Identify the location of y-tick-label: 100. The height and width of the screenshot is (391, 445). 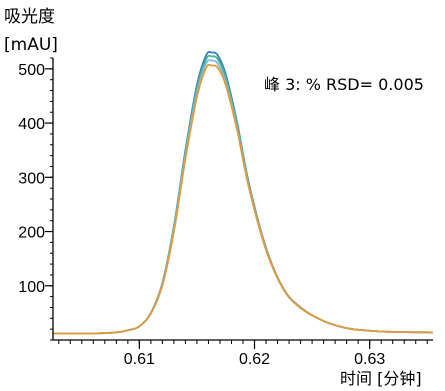
(31, 287).